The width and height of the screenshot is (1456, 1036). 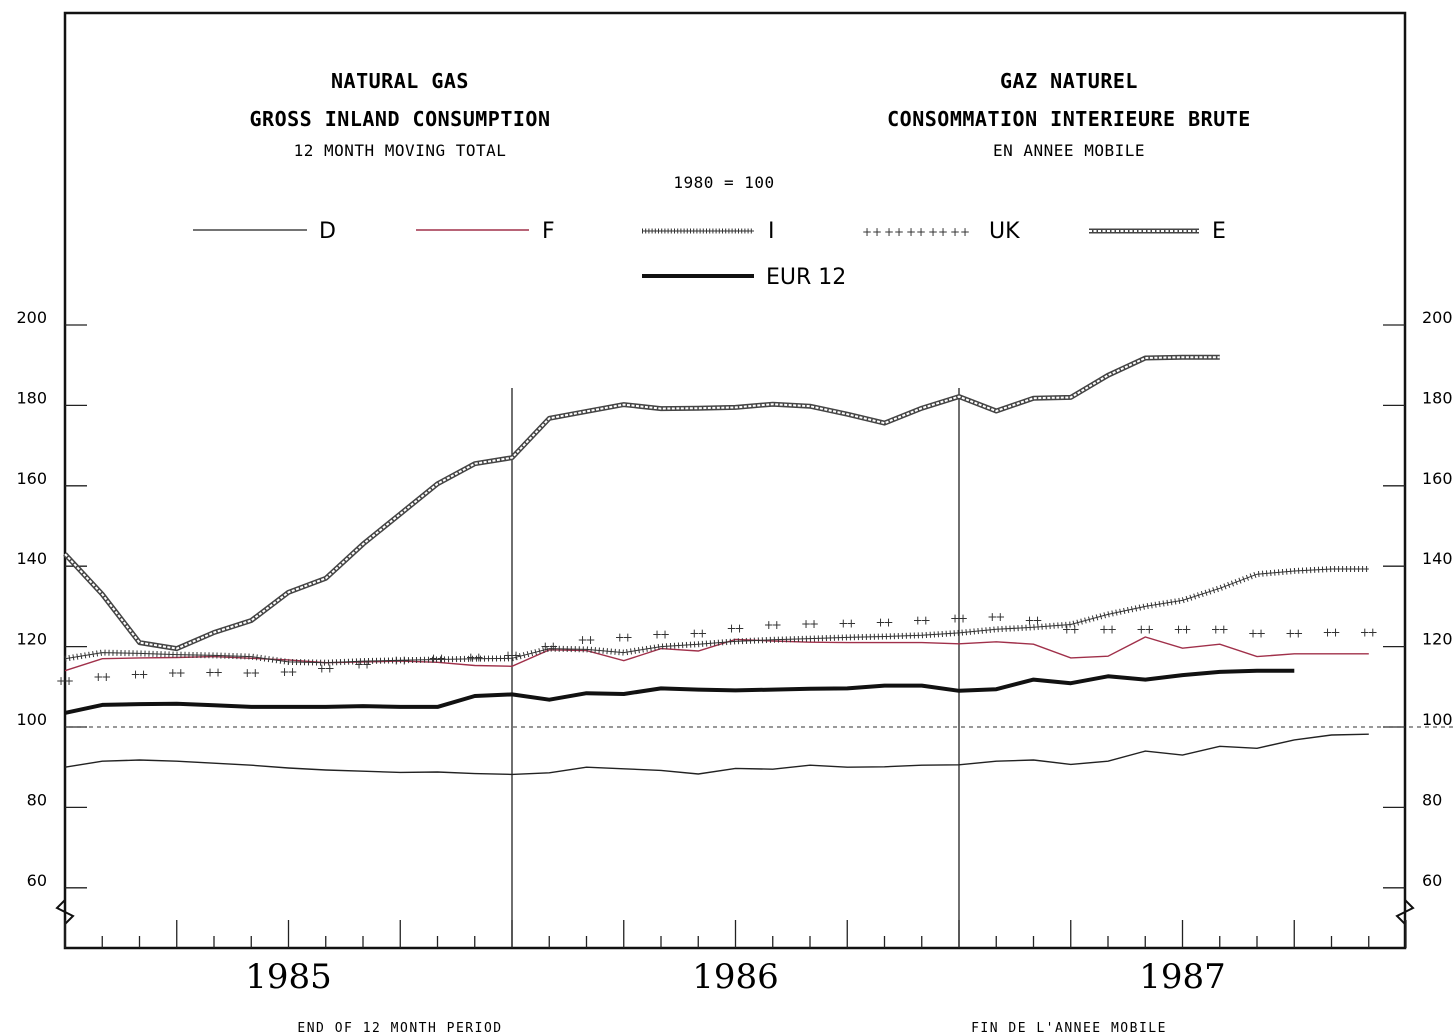 What do you see at coordinates (31, 397) in the screenshot?
I see `y-tick-label-left-180: 180` at bounding box center [31, 397].